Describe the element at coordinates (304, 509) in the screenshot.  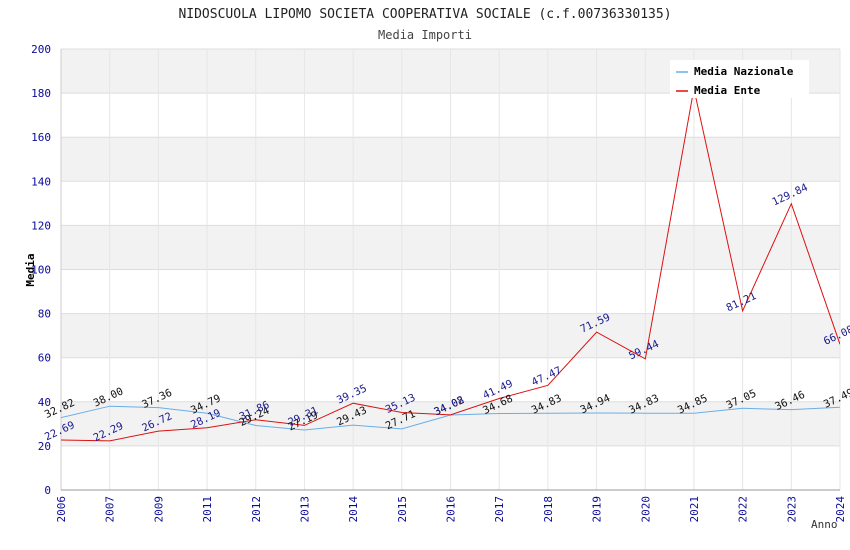
I see `x-tick-label-2013: 2013` at that location.